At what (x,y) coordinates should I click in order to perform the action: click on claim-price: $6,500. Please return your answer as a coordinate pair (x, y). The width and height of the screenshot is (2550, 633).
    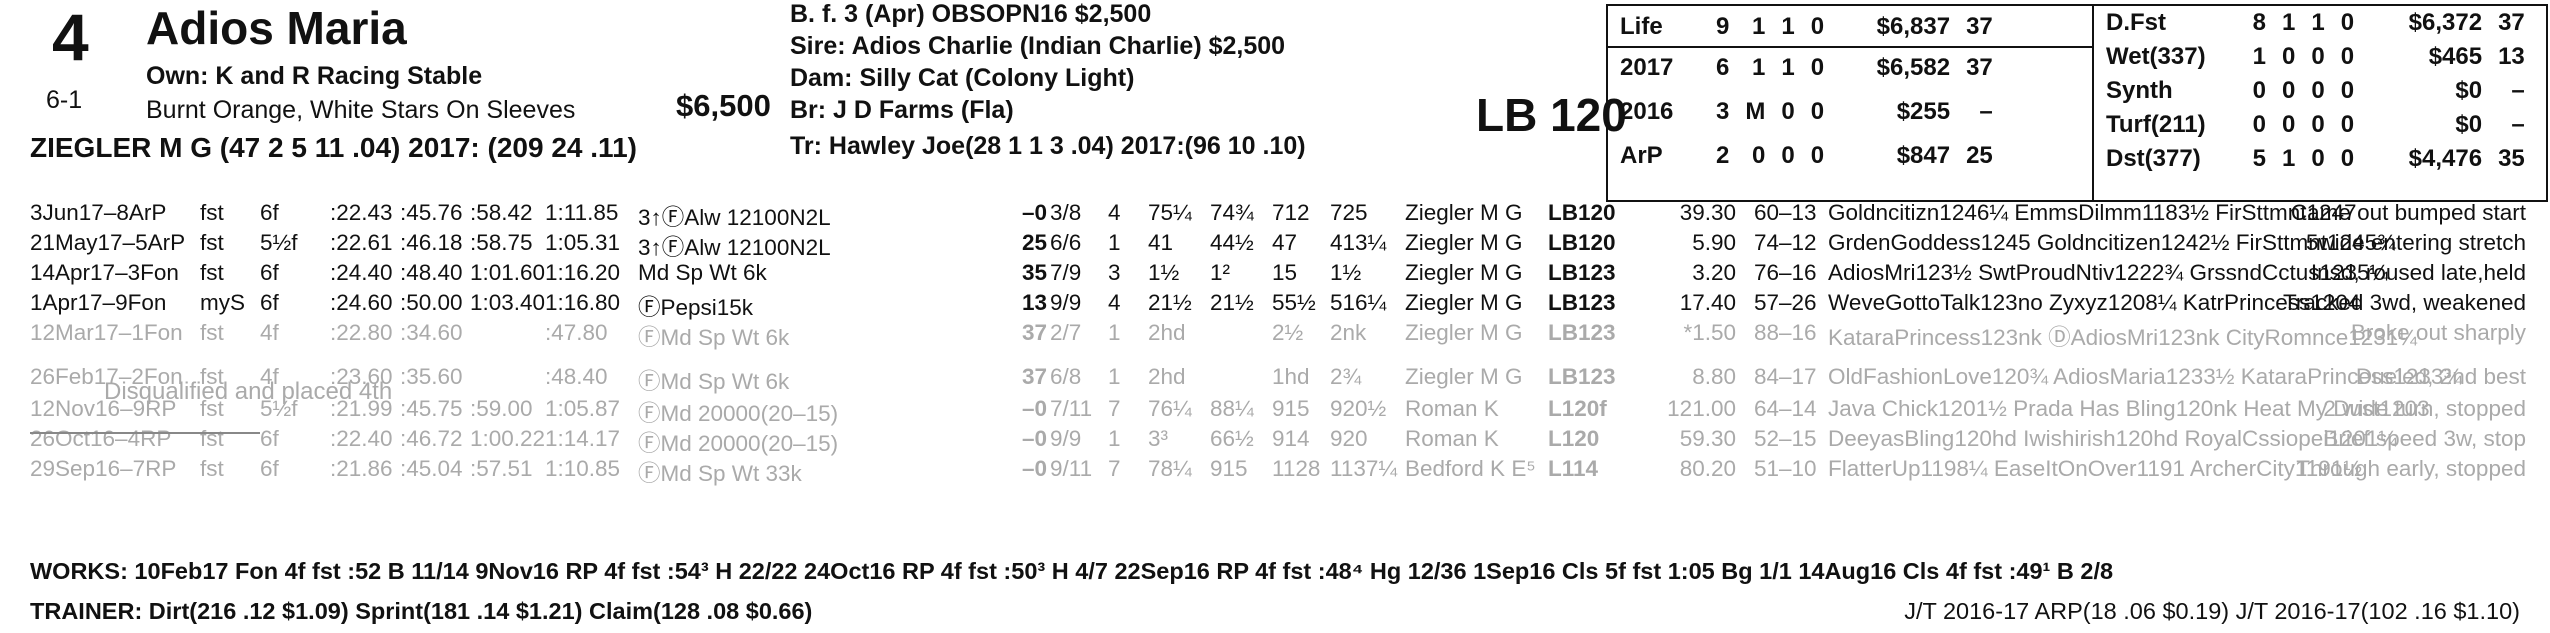
    Looking at the image, I should click on (723, 105).